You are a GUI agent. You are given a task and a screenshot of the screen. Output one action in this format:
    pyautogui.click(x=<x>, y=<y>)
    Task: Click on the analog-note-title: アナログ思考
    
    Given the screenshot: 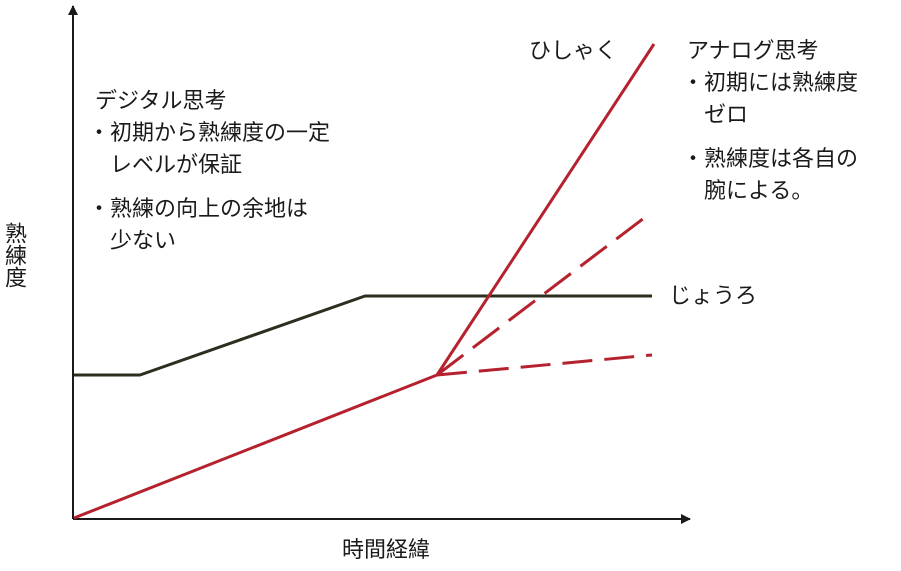 What is the action you would take?
    pyautogui.click(x=753, y=51)
    